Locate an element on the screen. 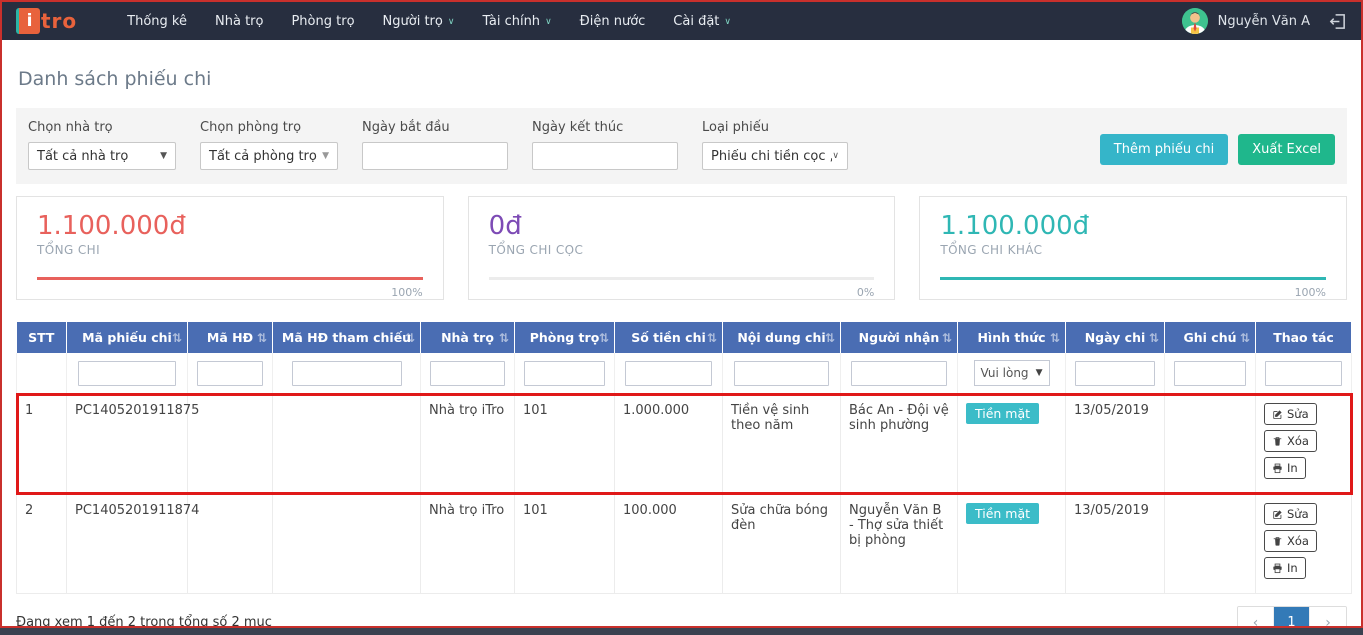 The width and height of the screenshot is (1363, 635). col-contract-code: Mã HĐ ⇅ is located at coordinates (230, 337).